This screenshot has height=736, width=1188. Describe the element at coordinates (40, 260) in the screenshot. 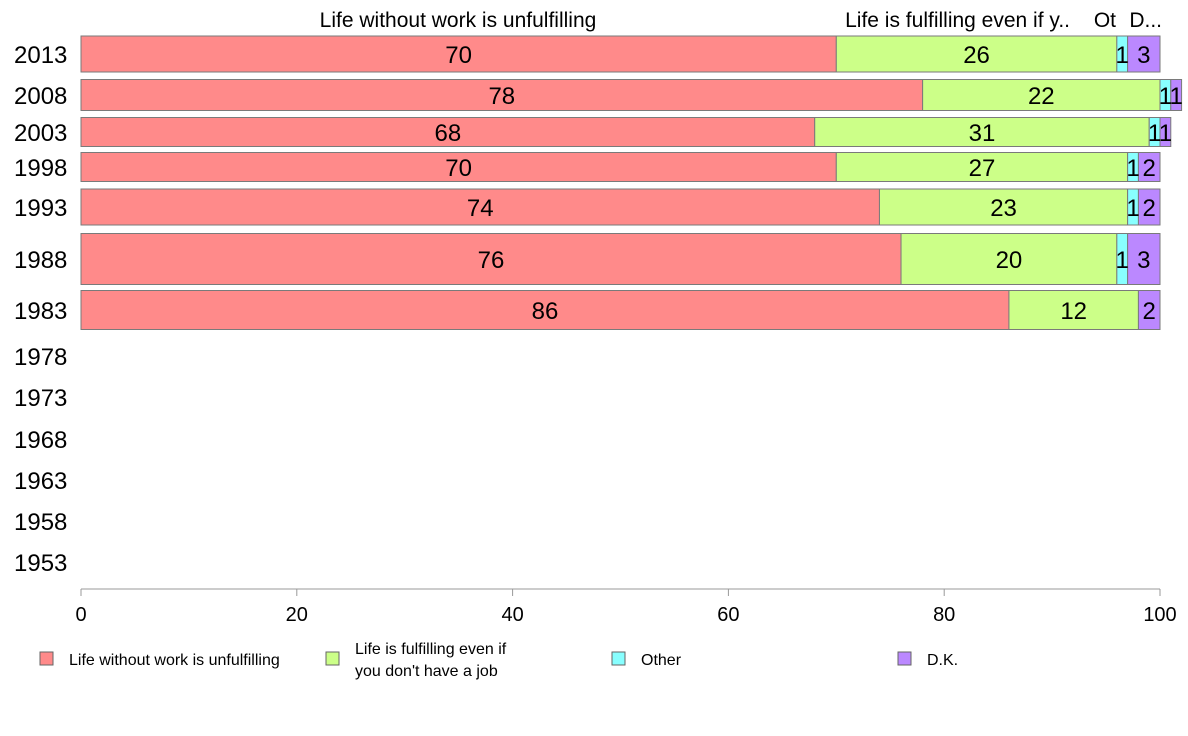

I see `y-tick-label: 1988` at that location.